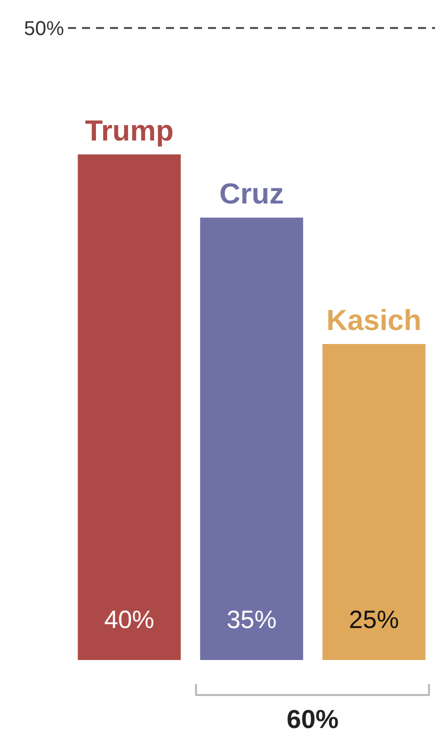 The height and width of the screenshot is (747, 443). I want to click on data-label: 25%, so click(373, 620).